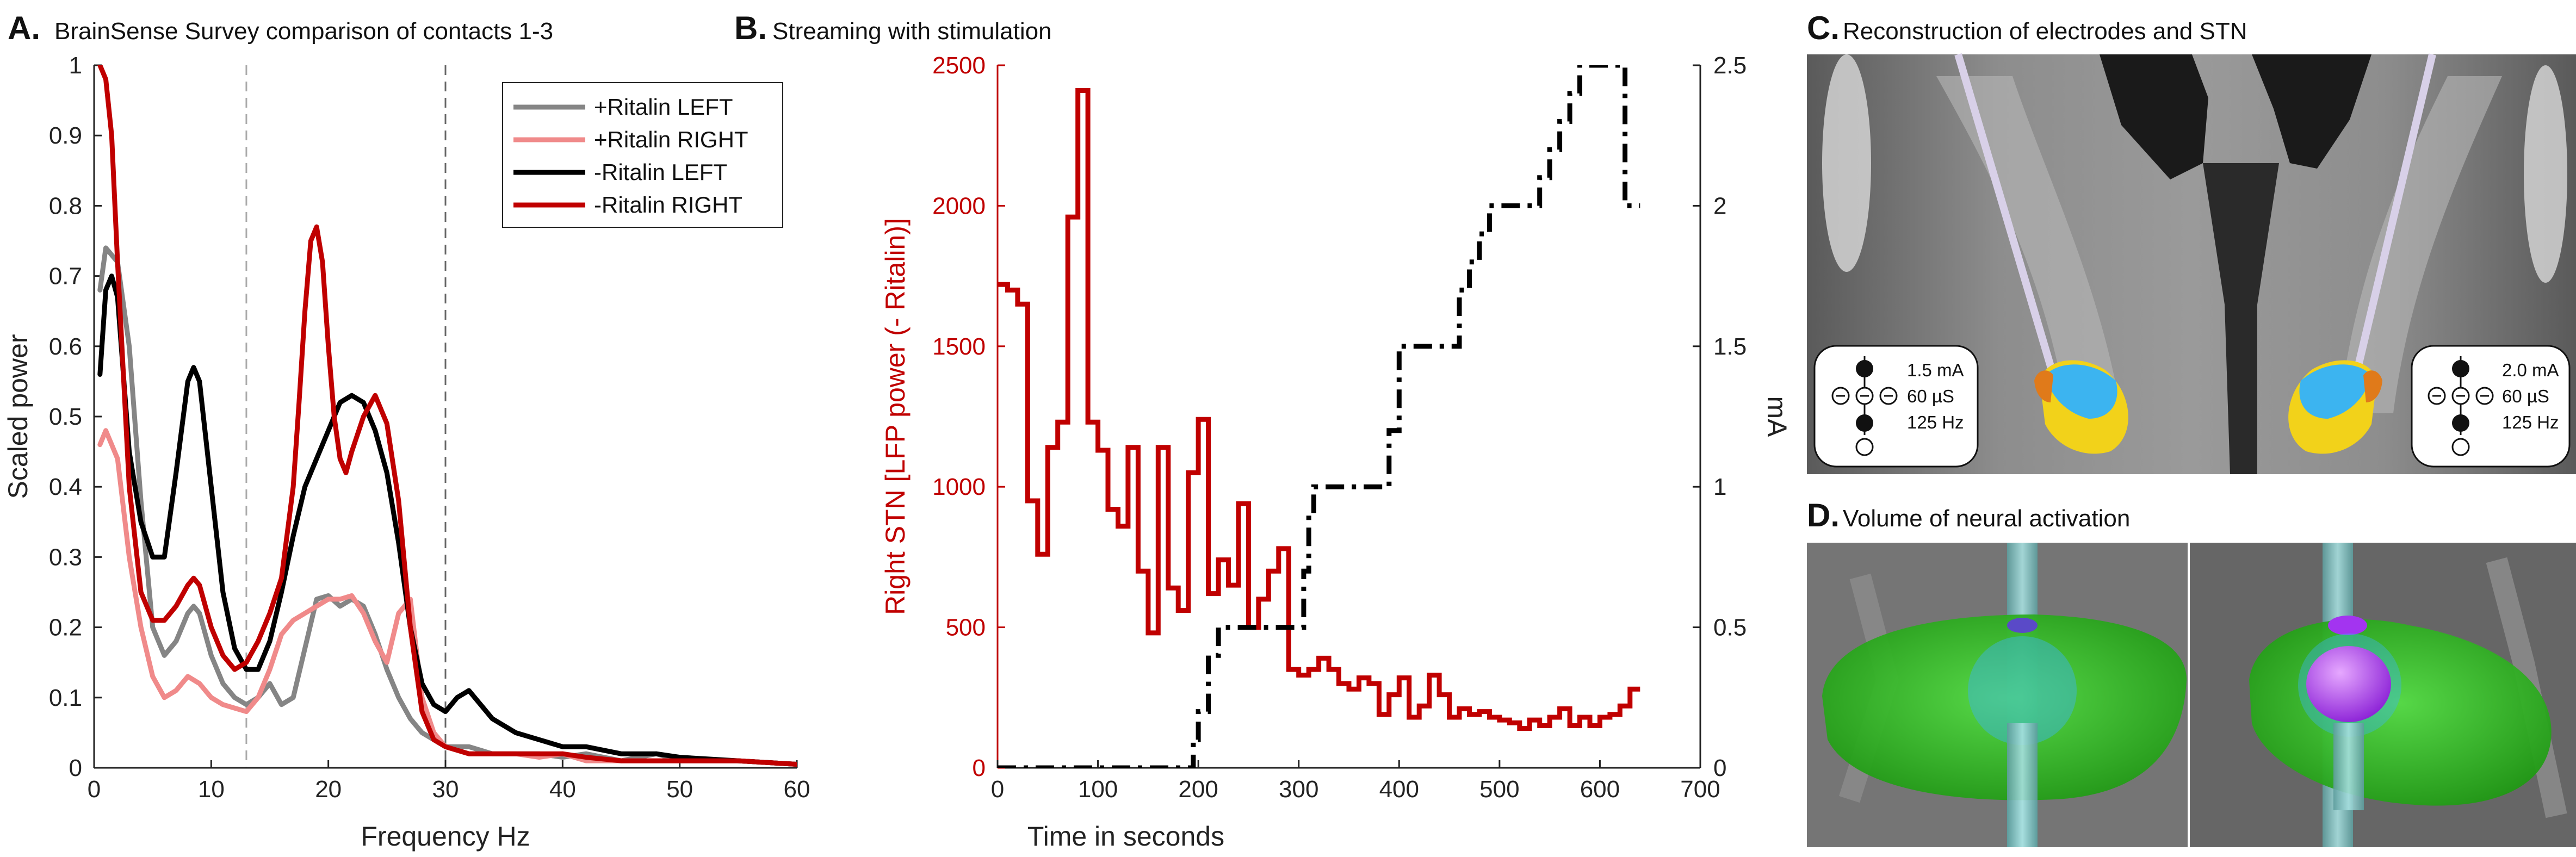  I want to click on panel-a-y-tick-label: 0.4, so click(65, 487).